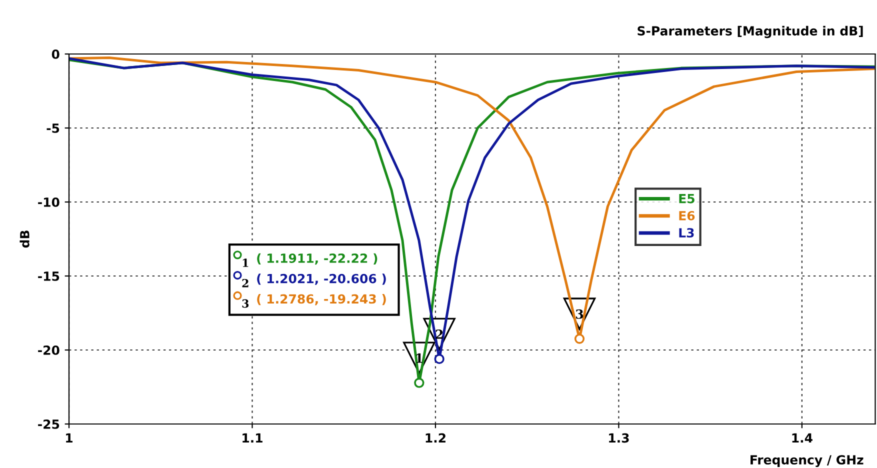 This screenshot has width=877, height=468. Describe the element at coordinates (25, 239) in the screenshot. I see `y-axis-title: dB` at that location.